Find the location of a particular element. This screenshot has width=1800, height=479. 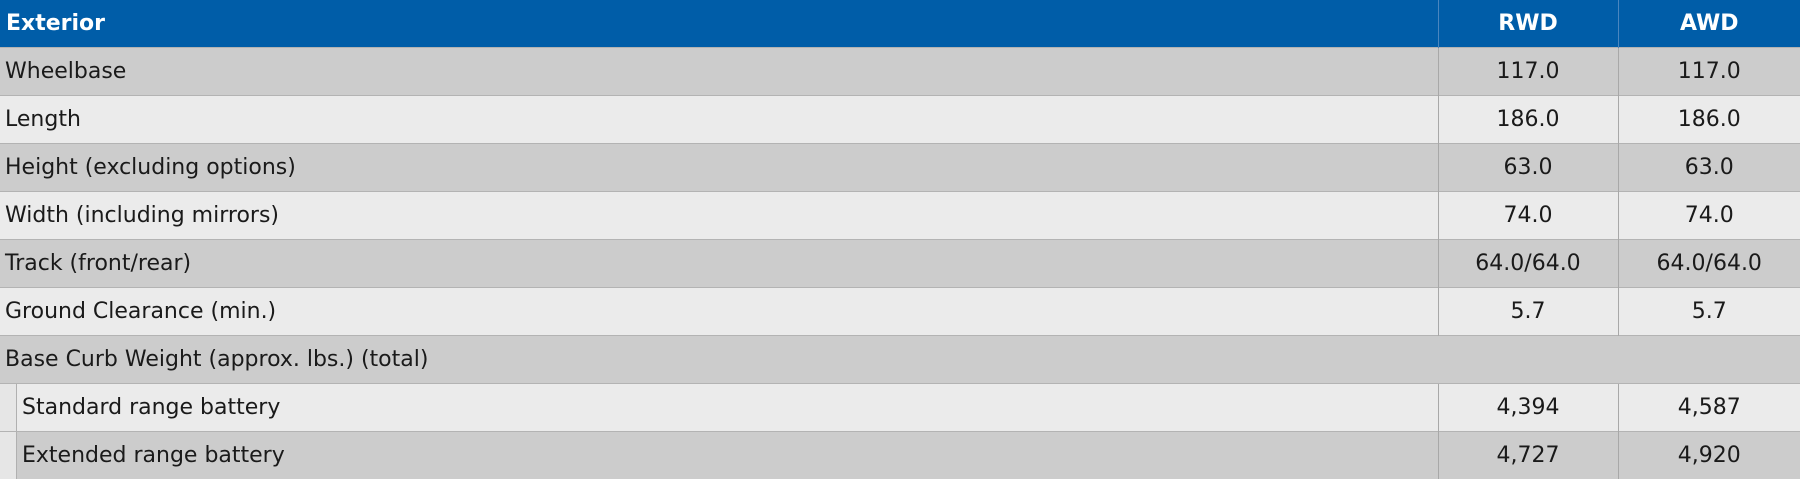

header-cell: AWD is located at coordinates (1708, 24).